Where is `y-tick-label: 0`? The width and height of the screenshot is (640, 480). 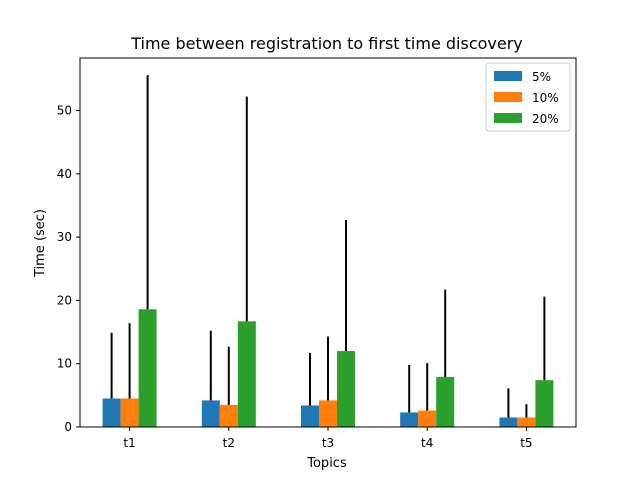 y-tick-label: 0 is located at coordinates (68, 427).